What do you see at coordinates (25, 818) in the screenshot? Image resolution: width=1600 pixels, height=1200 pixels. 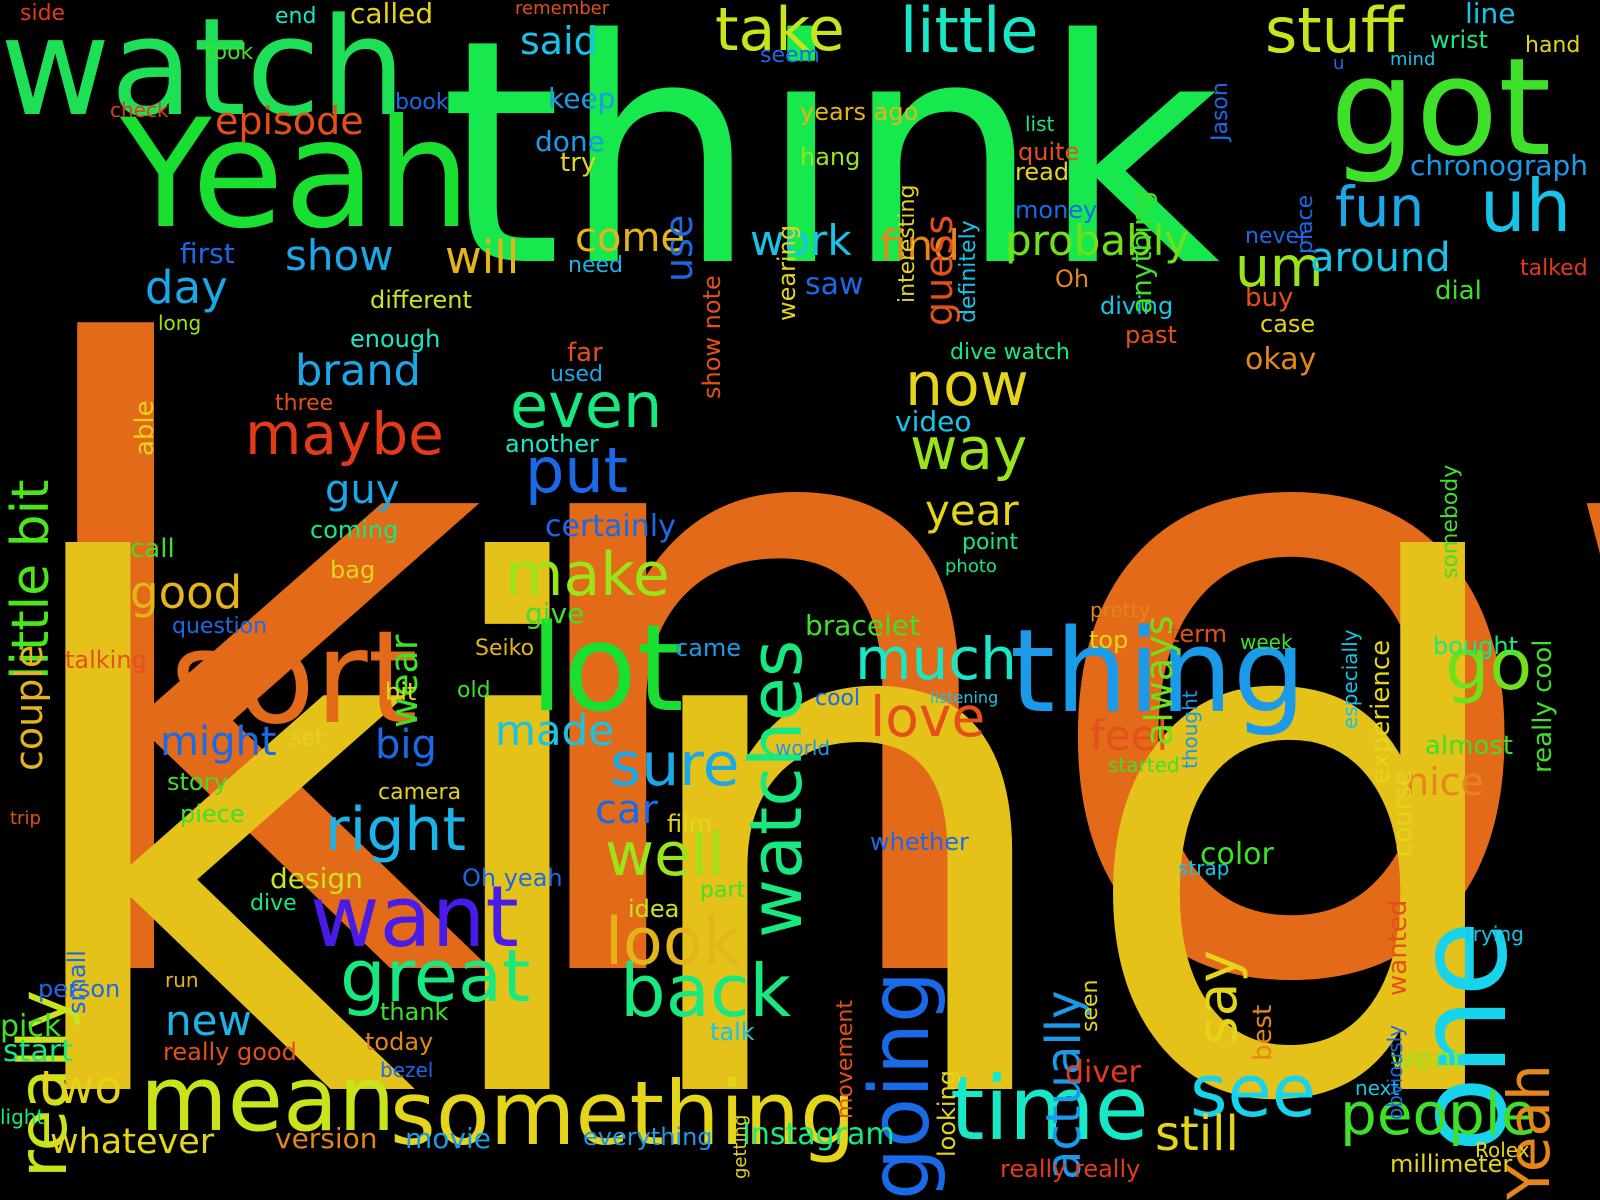 I see `cloud-word: trip` at bounding box center [25, 818].